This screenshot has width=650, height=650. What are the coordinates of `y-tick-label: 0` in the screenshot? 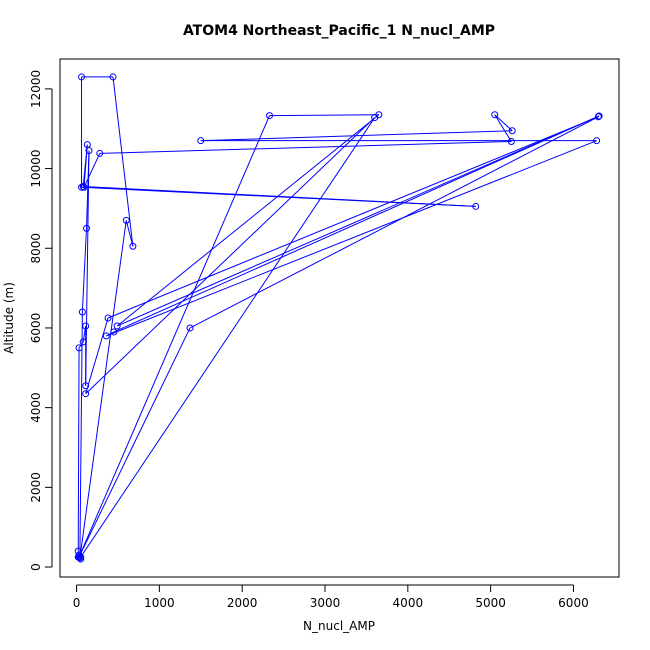 It's located at (36, 567).